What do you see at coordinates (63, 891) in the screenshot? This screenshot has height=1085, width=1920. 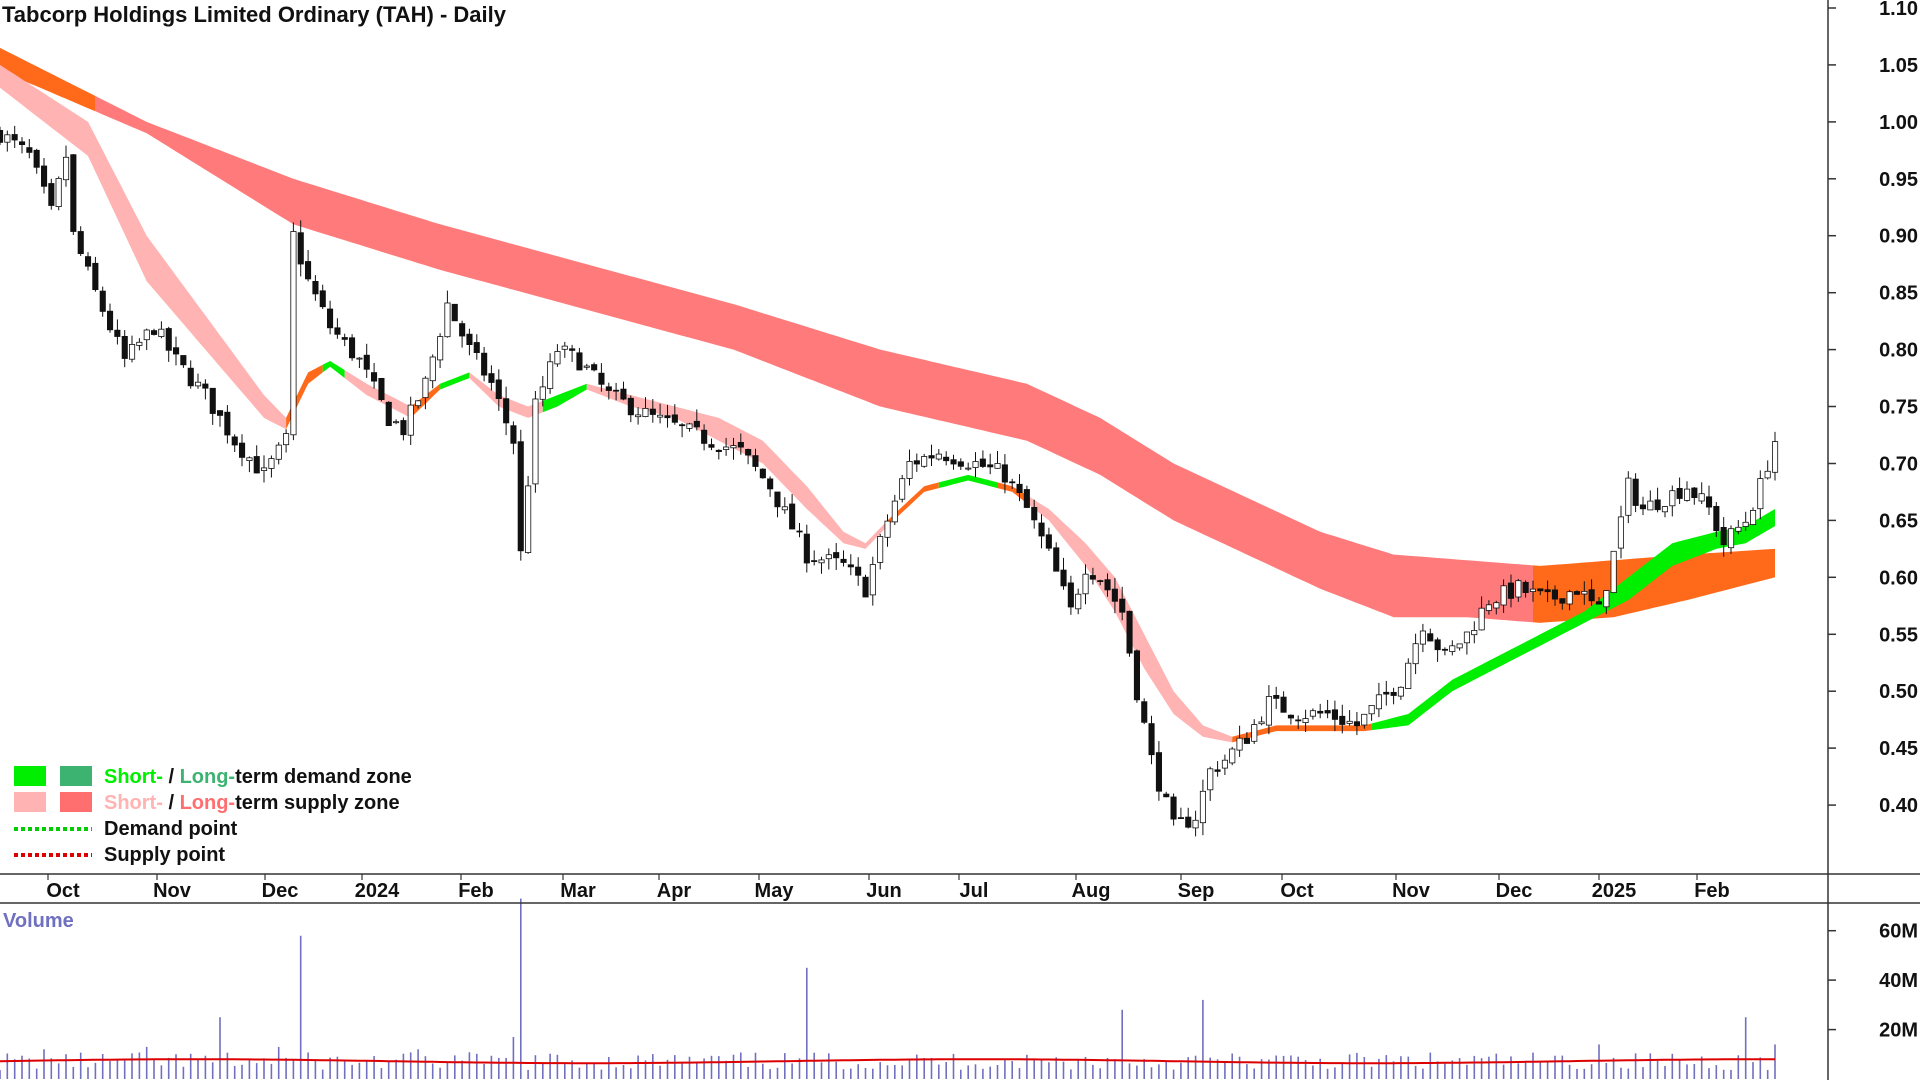 I see `x-tick-label: Oct` at bounding box center [63, 891].